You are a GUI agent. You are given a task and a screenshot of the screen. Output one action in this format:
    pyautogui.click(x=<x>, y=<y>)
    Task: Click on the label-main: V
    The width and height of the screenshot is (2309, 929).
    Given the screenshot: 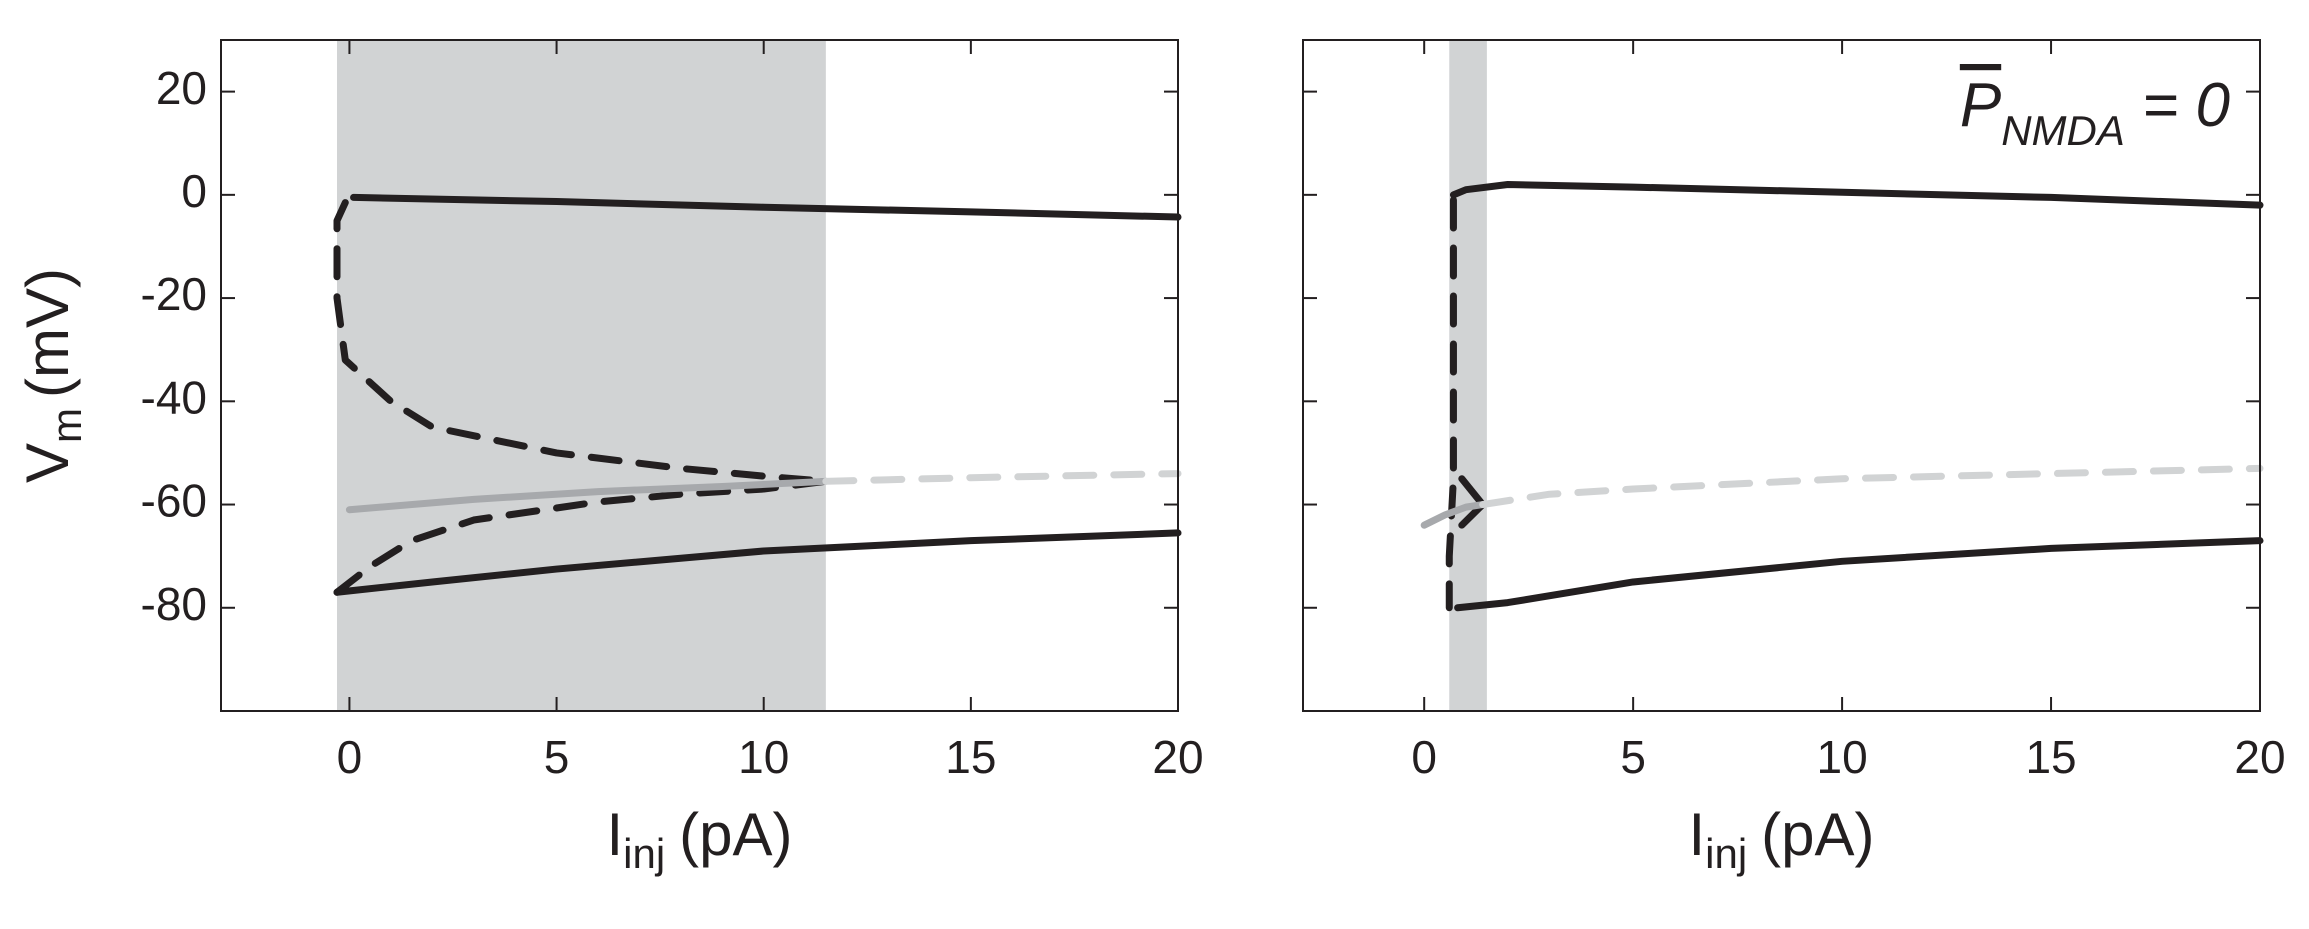 What is the action you would take?
    pyautogui.click(x=47, y=463)
    